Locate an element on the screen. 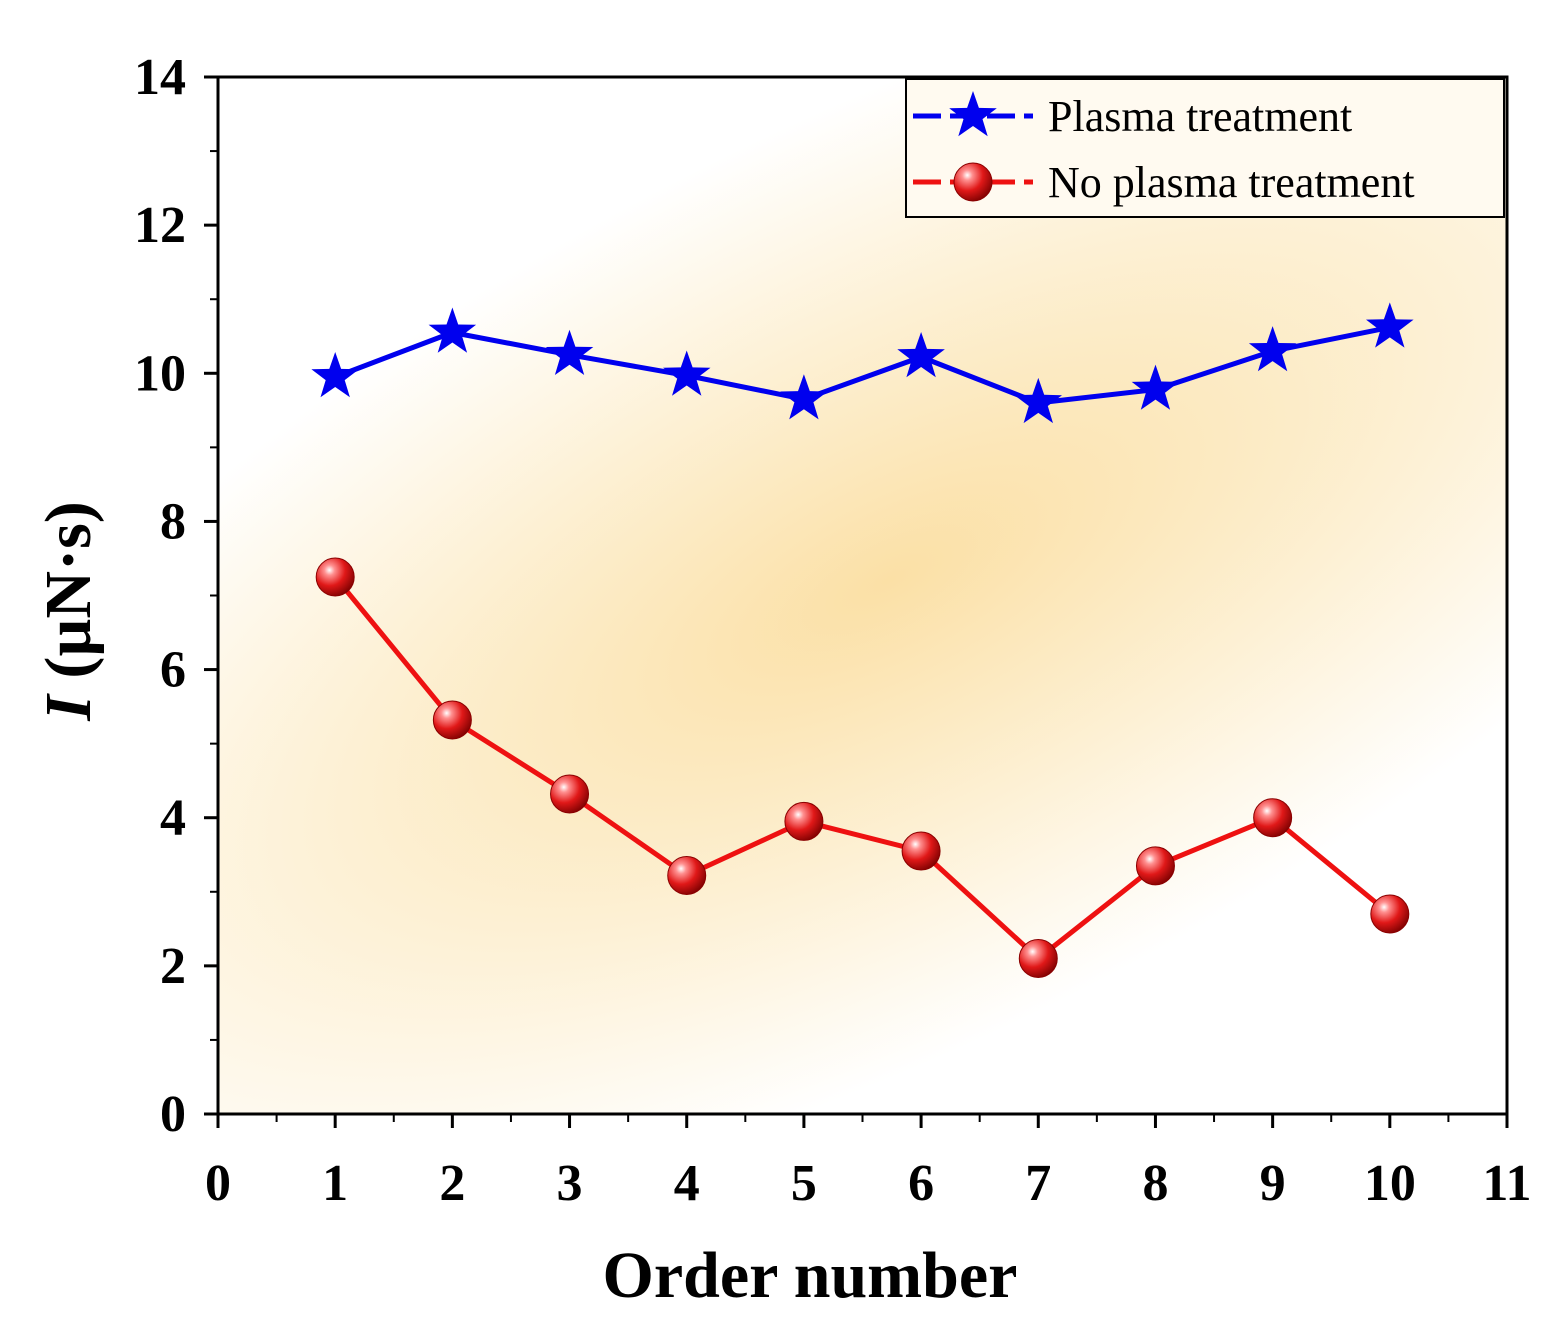  y-tick-label: 0 is located at coordinates (173, 1114).